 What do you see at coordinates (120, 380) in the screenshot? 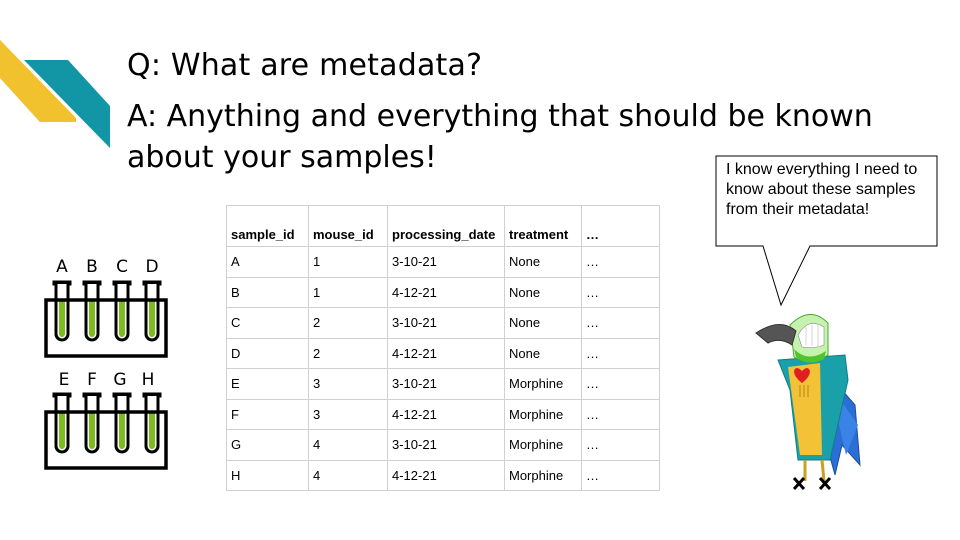
I see `tube-label: G` at bounding box center [120, 380].